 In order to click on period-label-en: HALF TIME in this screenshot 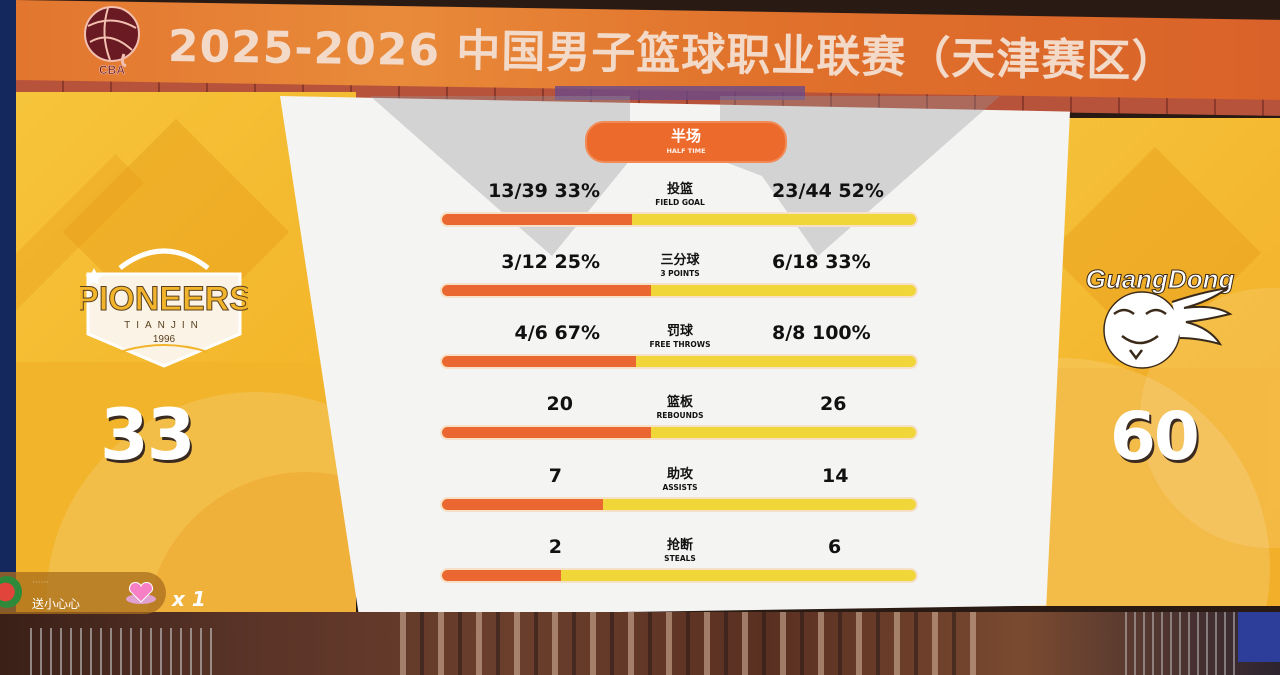, I will do `click(686, 151)`.